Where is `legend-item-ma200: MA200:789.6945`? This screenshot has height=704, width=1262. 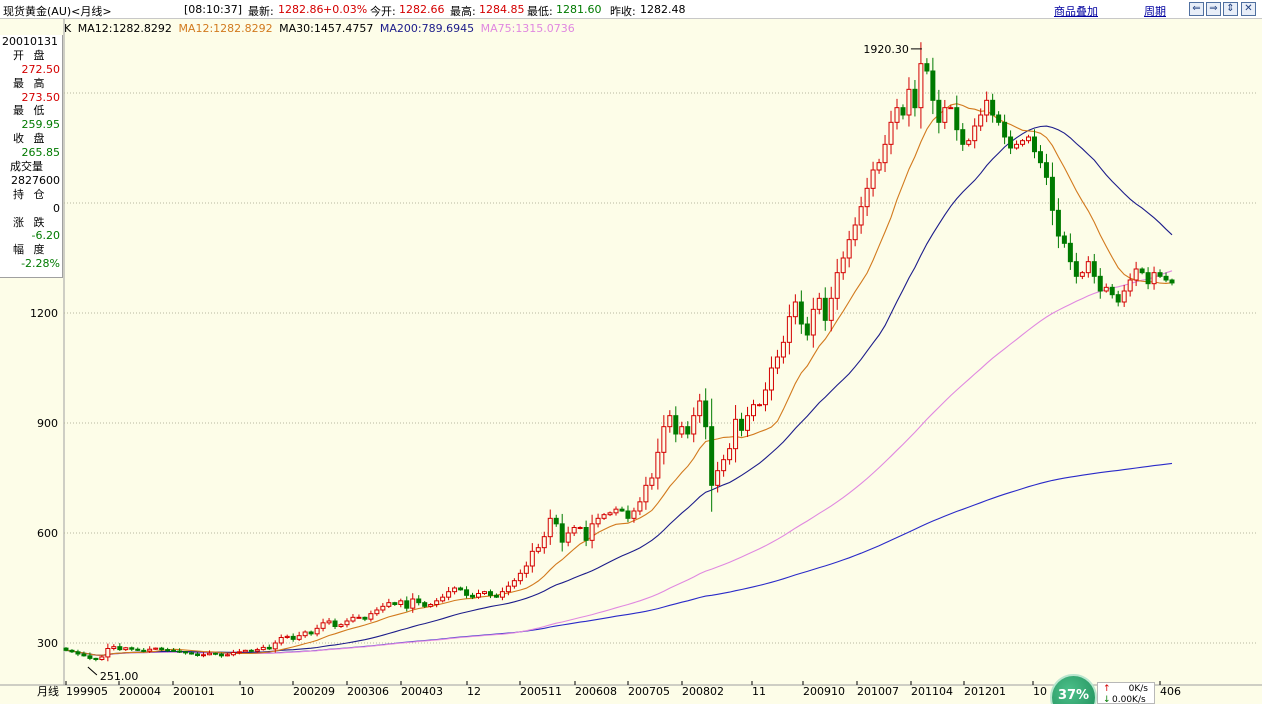
legend-item-ma200: MA200:789.6945 is located at coordinates (427, 28).